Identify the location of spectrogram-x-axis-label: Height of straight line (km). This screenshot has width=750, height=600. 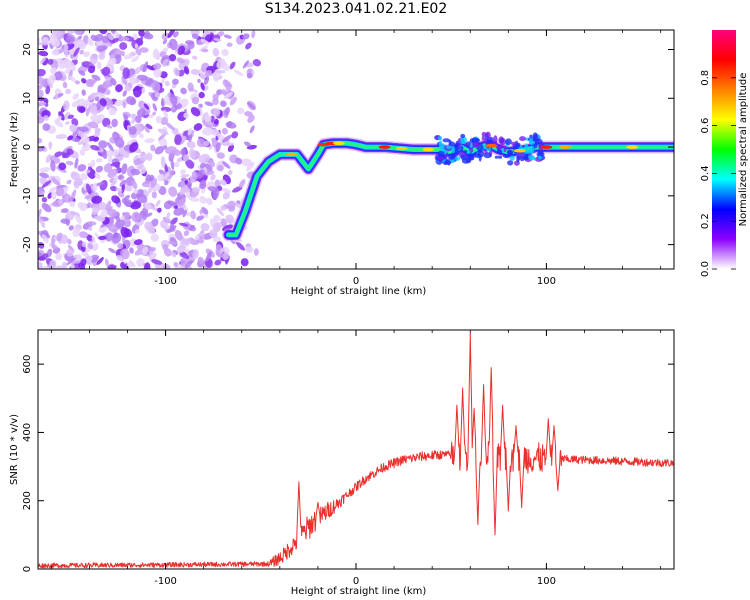
(359, 291).